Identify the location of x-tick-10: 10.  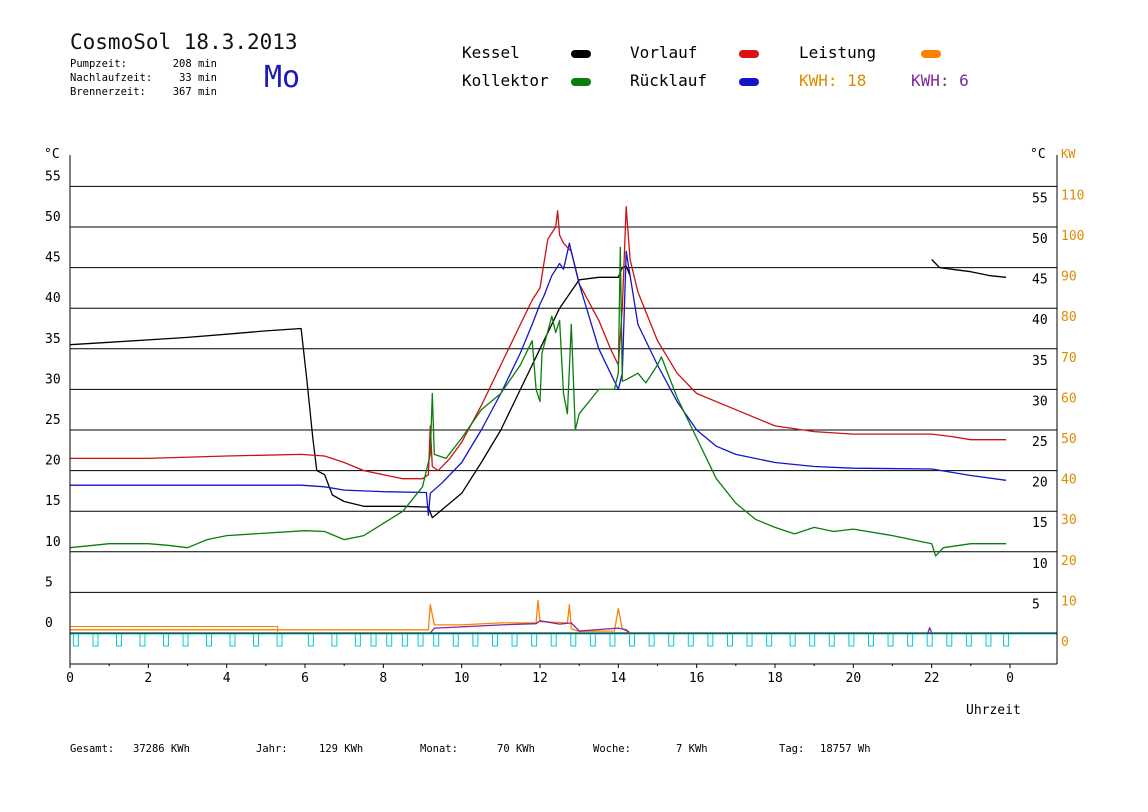
(462, 678).